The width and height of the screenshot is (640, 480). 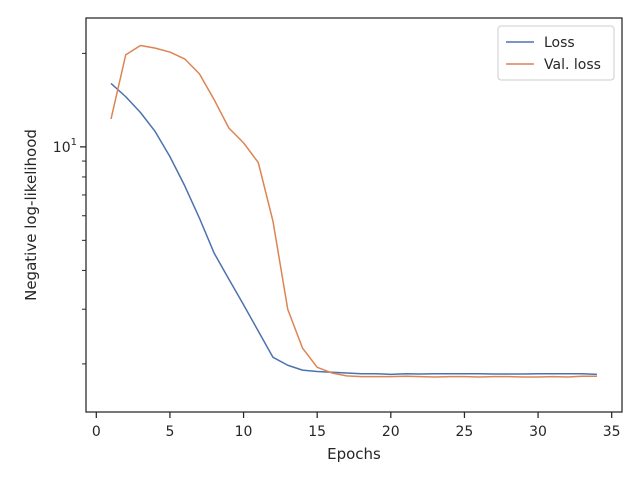 I want to click on y-tick-label: 101, so click(x=65, y=146).